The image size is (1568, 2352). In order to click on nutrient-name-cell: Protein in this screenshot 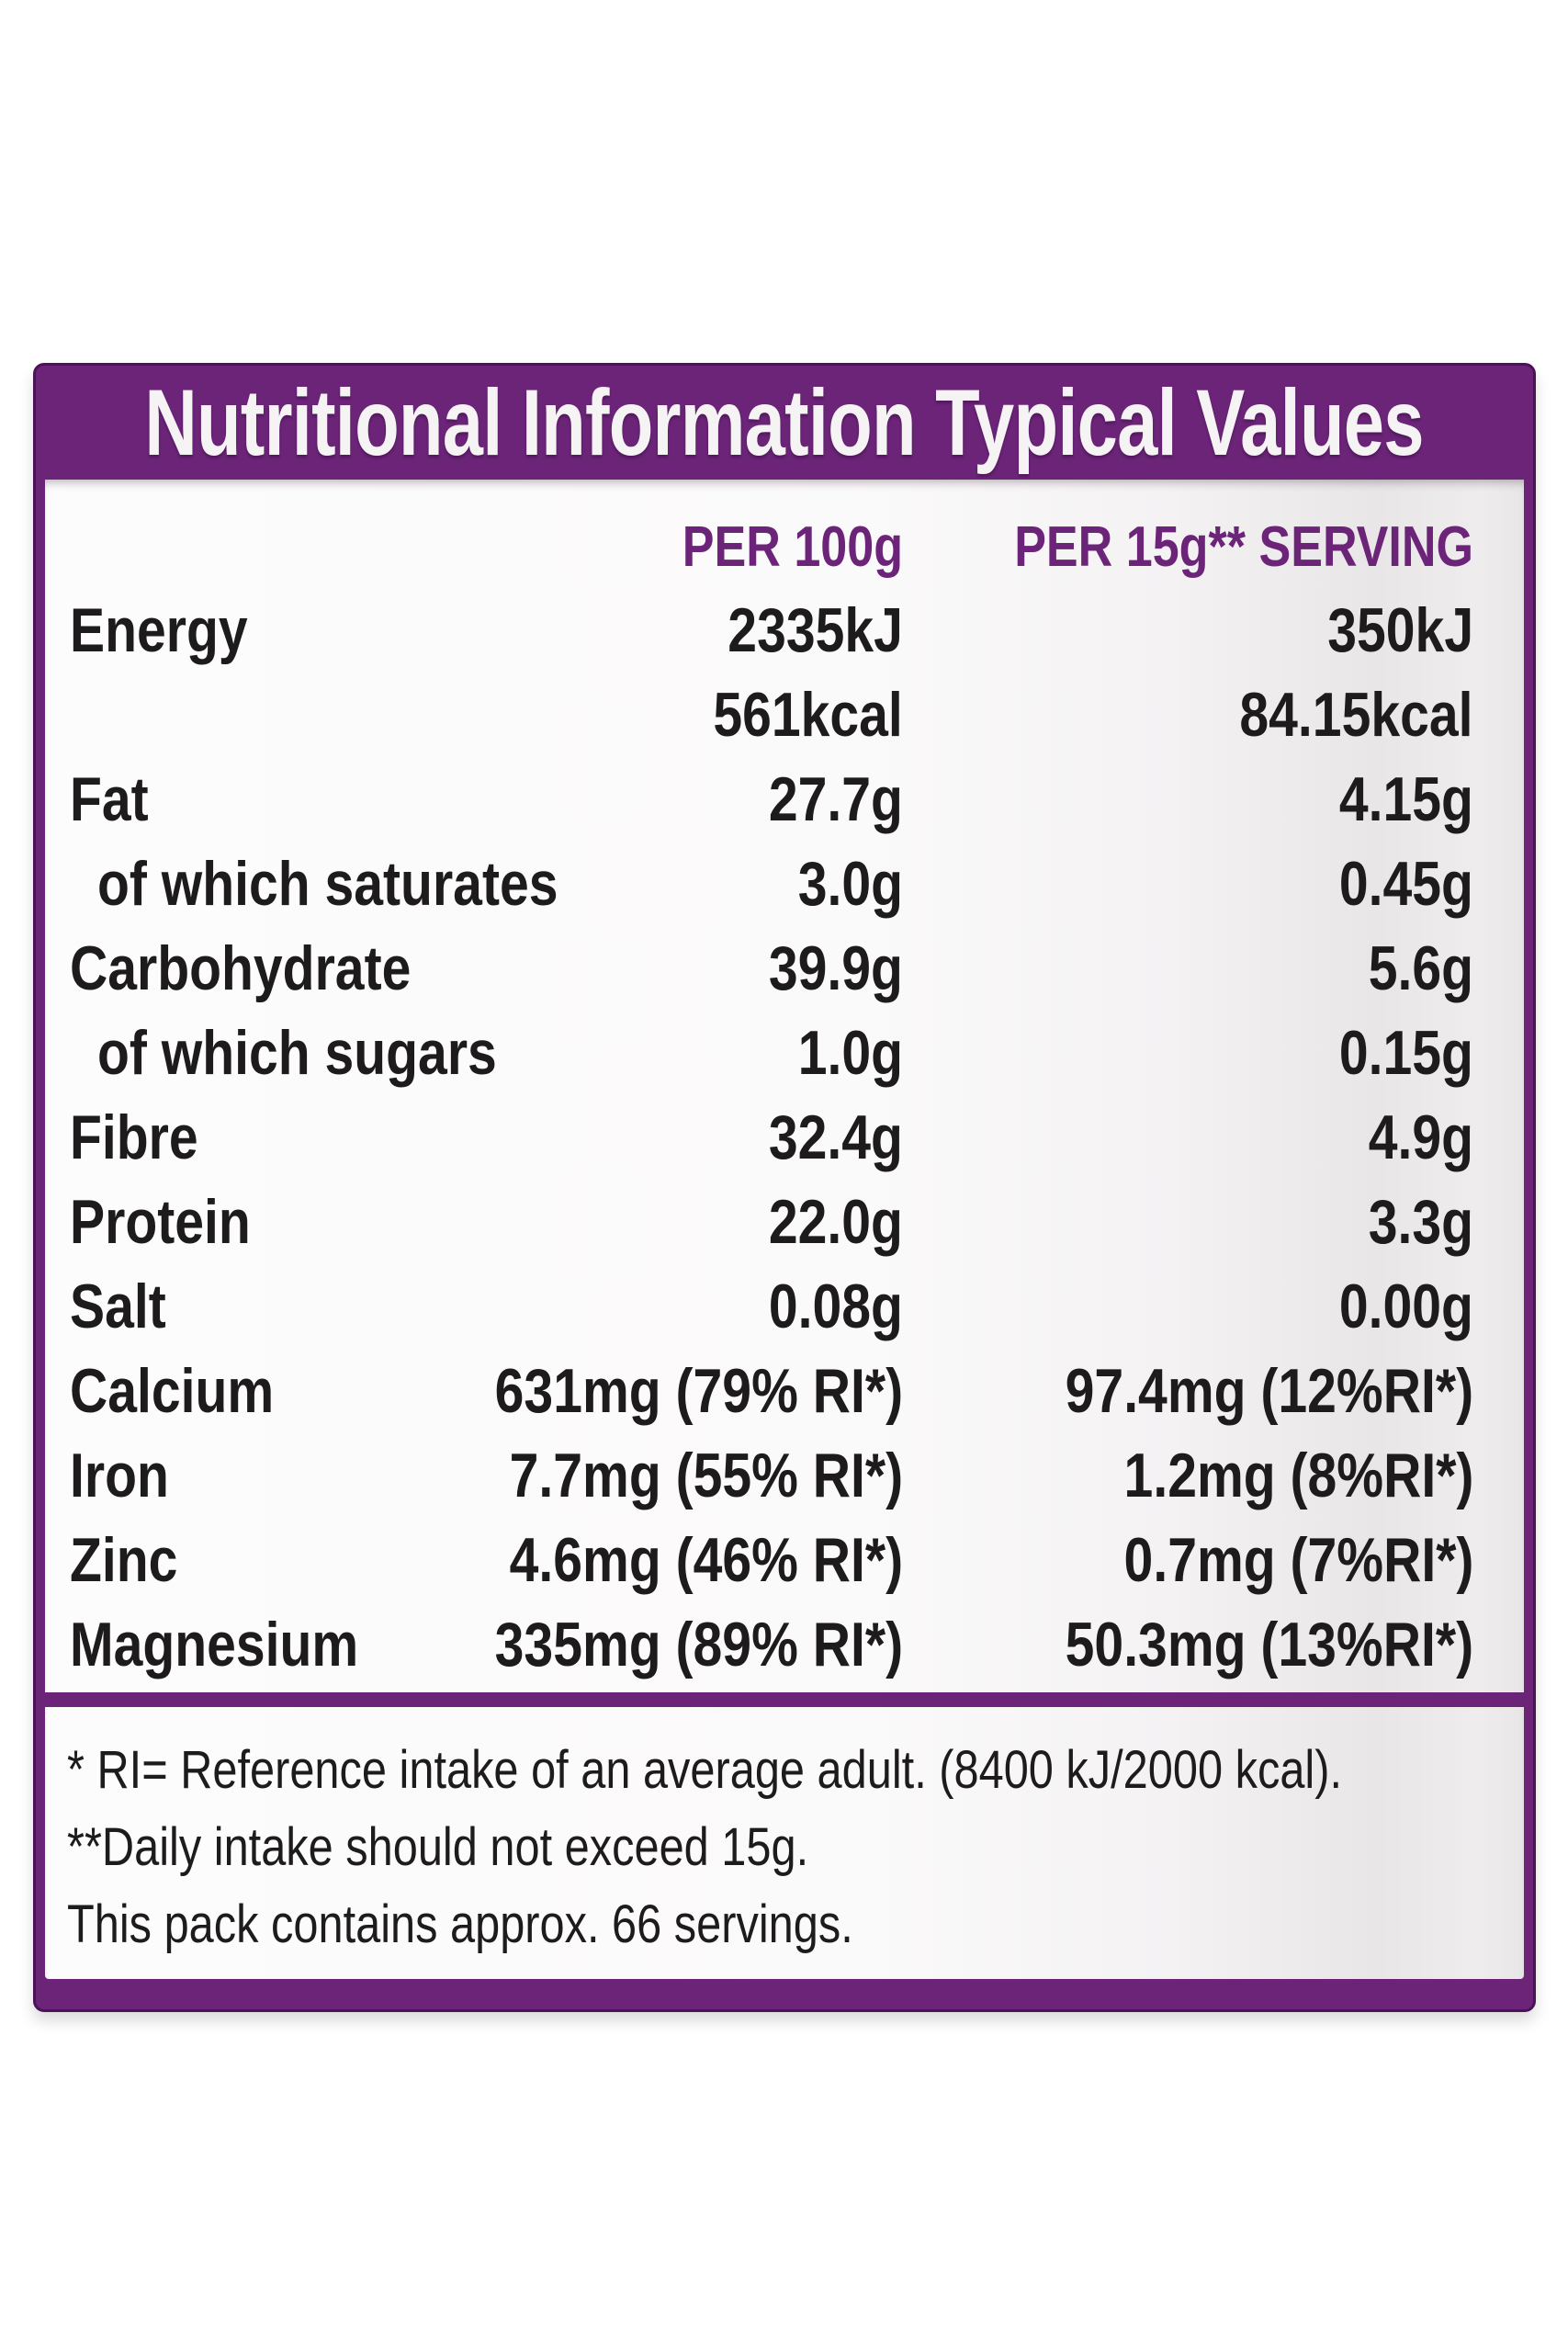, I will do `click(318, 1222)`.